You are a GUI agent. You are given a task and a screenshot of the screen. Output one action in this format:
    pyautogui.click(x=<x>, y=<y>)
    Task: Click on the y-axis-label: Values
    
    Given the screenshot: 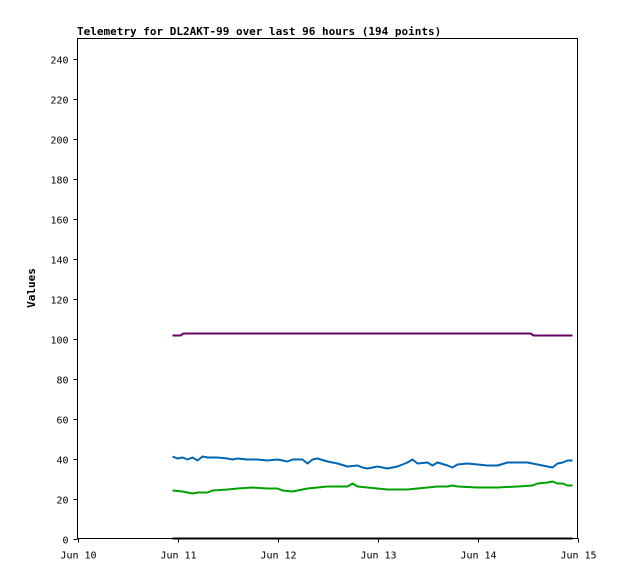 What is the action you would take?
    pyautogui.click(x=31, y=288)
    